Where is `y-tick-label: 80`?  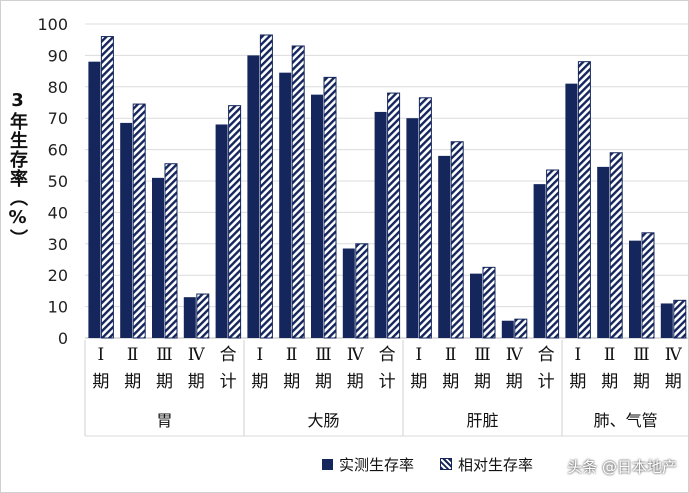 y-tick-label: 80 is located at coordinates (58, 87).